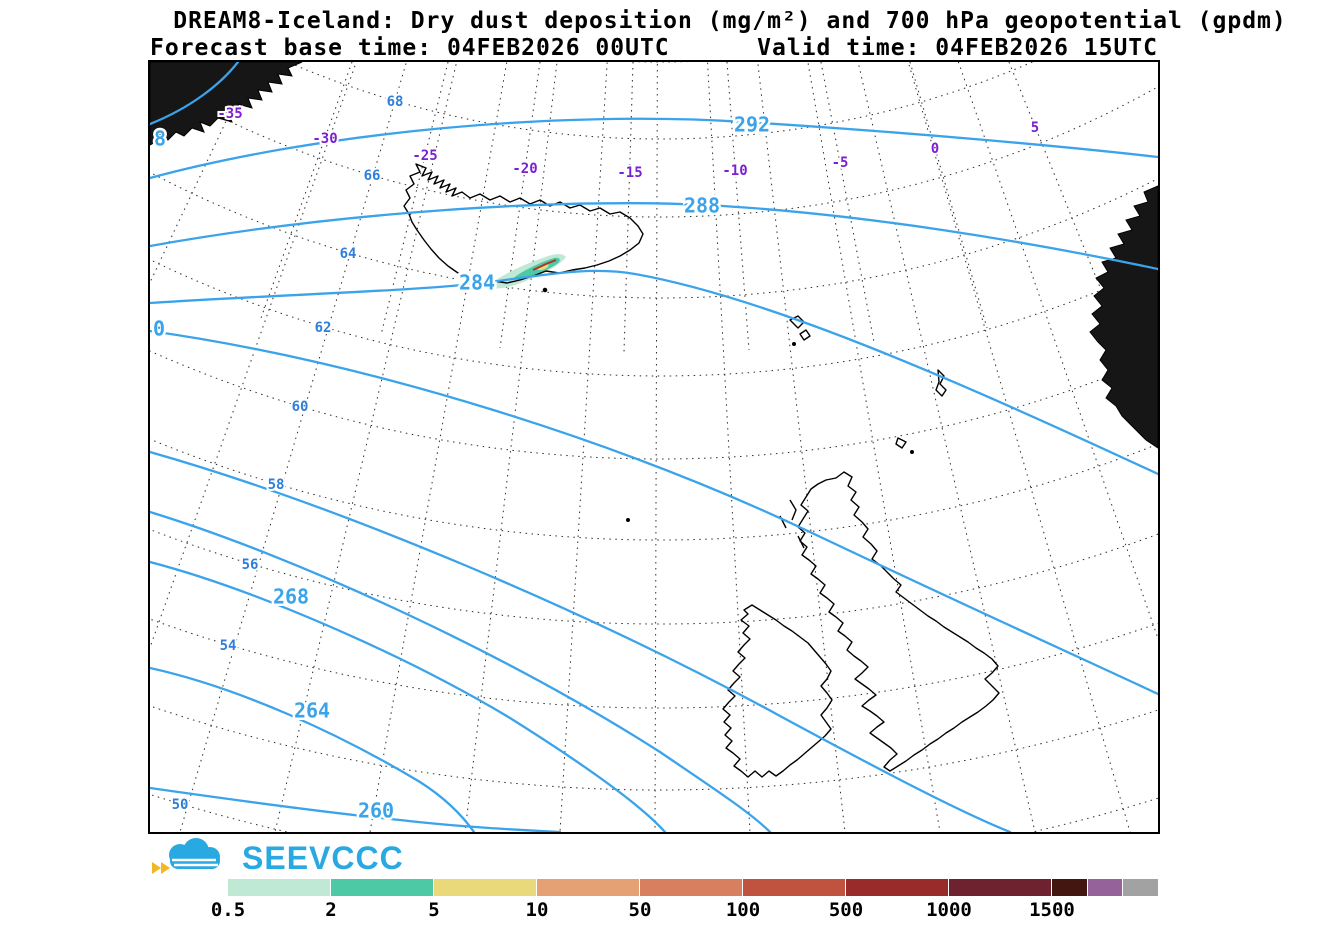  What do you see at coordinates (323, 858) in the screenshot?
I see `logo-text: SEEVCCC` at bounding box center [323, 858].